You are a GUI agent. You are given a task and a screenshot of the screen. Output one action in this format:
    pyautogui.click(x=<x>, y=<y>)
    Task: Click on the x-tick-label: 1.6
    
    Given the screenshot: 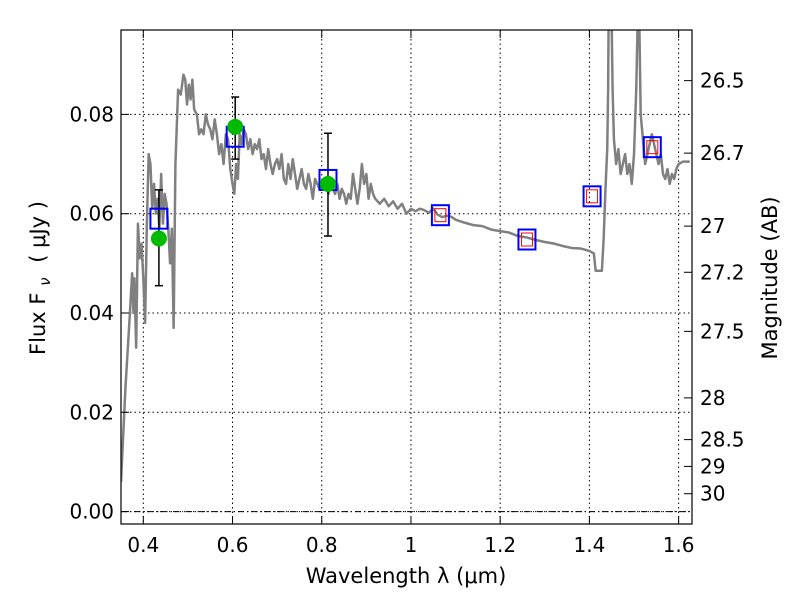 What is the action you would take?
    pyautogui.click(x=679, y=545)
    